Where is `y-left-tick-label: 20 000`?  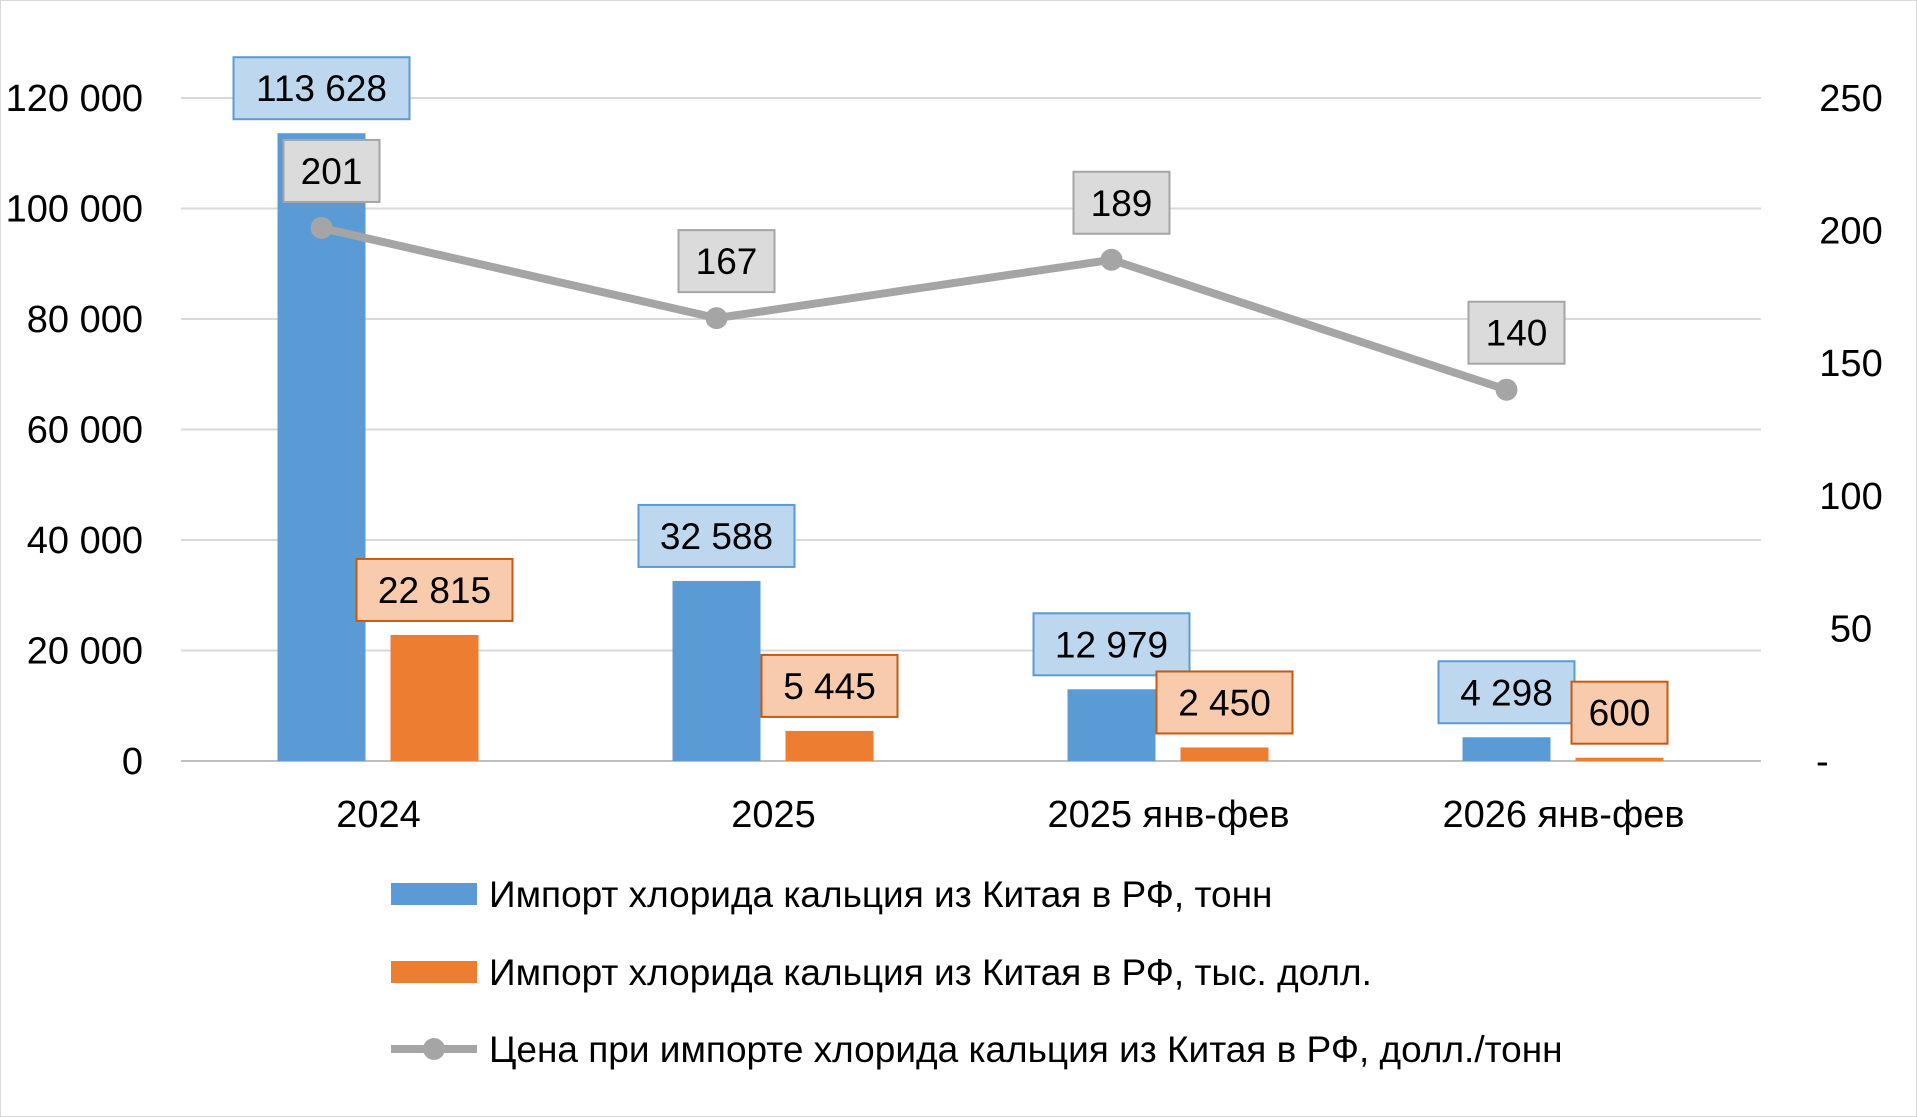
y-left-tick-label: 20 000 is located at coordinates (85, 652).